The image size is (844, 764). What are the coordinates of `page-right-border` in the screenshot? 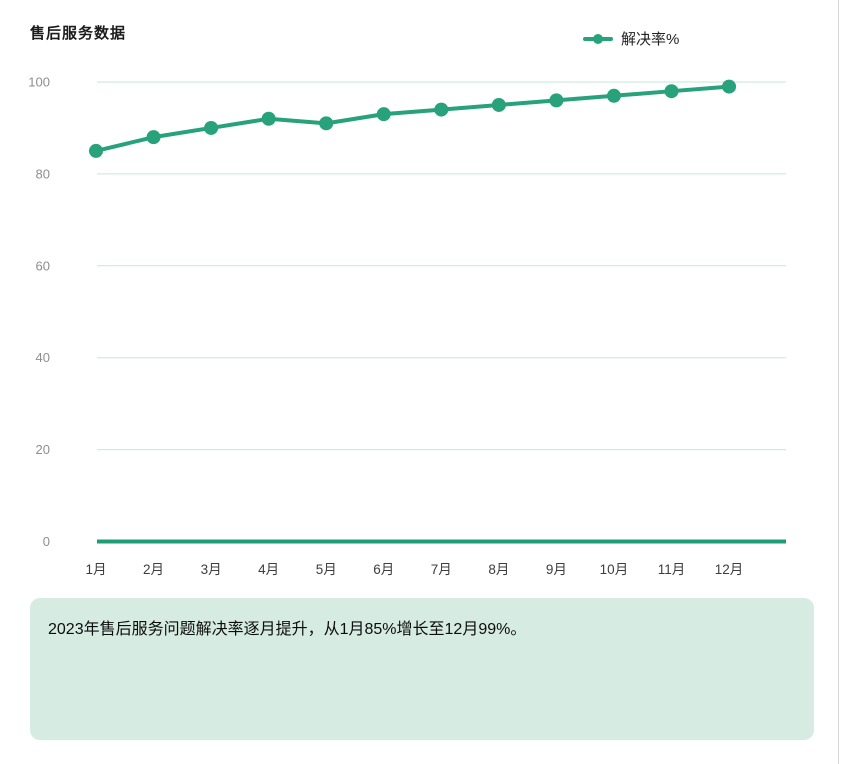 It's located at (838, 382).